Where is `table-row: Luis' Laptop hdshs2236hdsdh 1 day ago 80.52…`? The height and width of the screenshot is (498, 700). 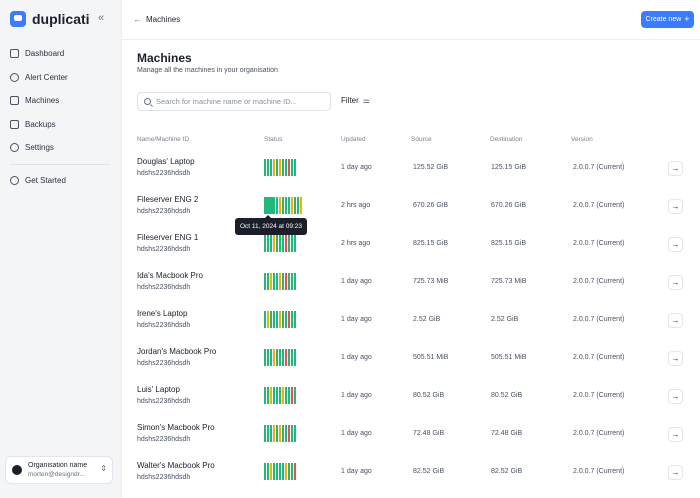 table-row: Luis' Laptop hdshs2236hdsdh 1 day ago 80.52… is located at coordinates (411, 398).